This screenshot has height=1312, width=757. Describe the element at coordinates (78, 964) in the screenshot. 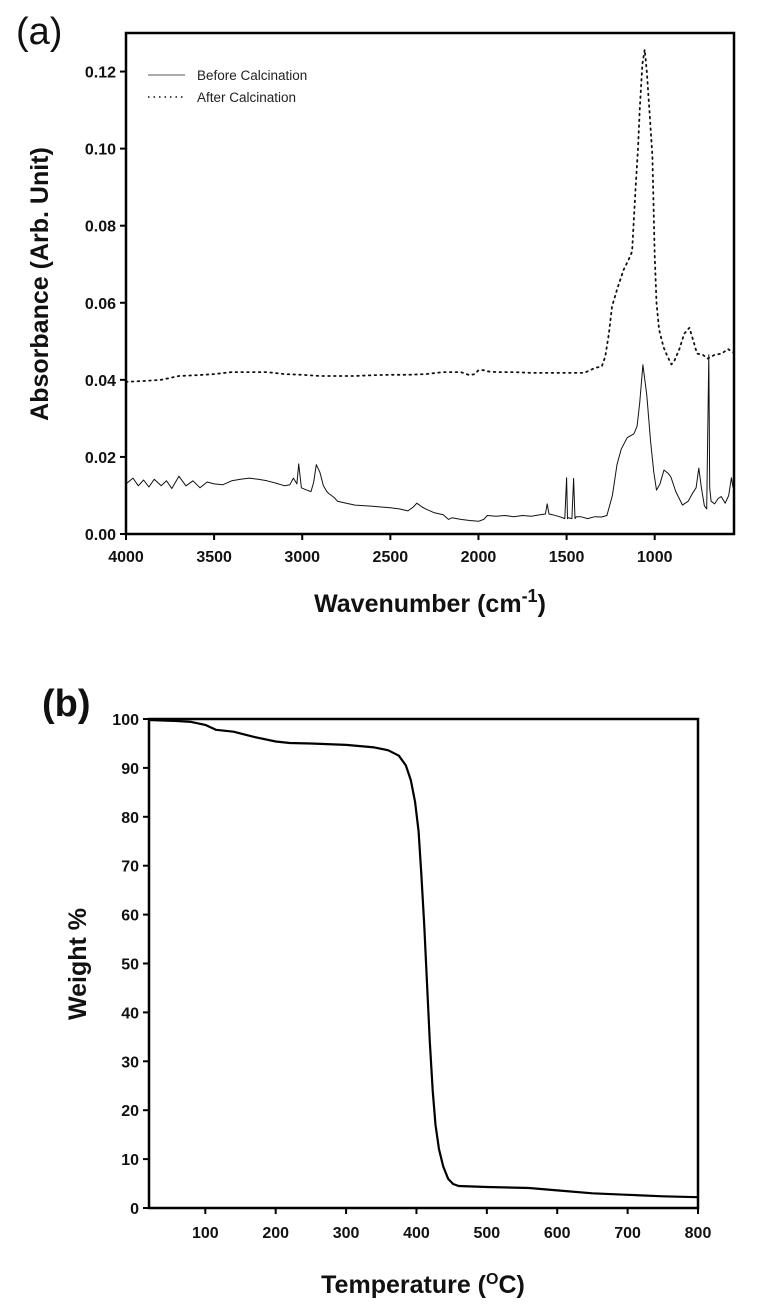

I see `panel-b-y-axis-title: Weight %` at that location.